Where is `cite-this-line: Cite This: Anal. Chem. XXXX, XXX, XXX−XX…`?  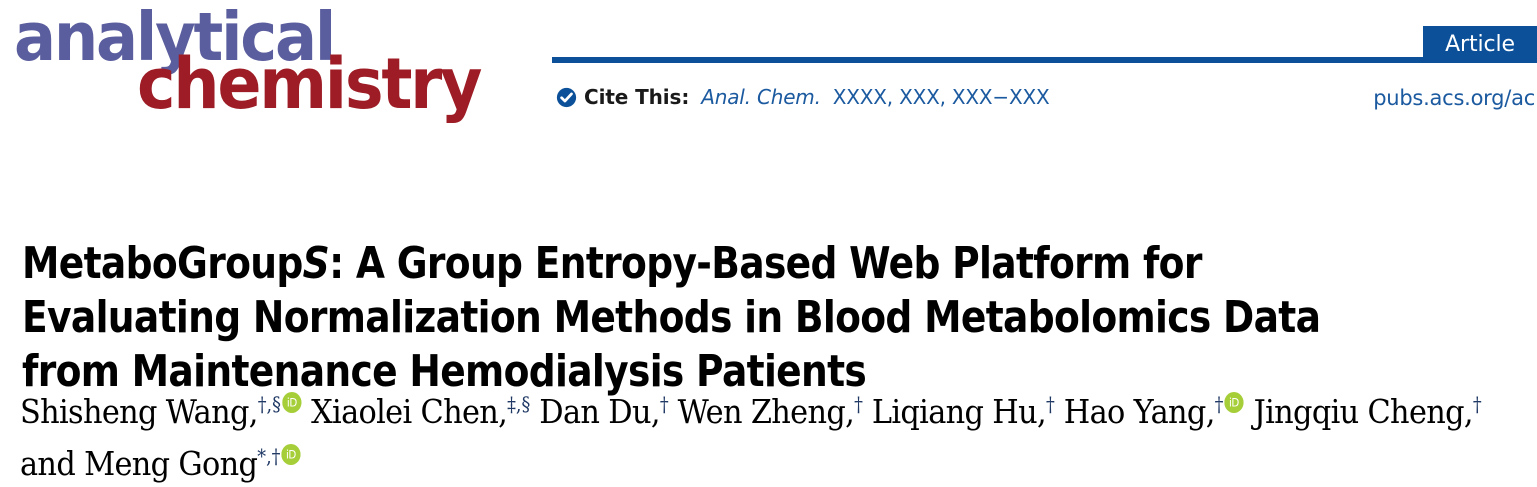 cite-this-line: Cite This: Anal. Chem. XXXX, XXX, XXX−XX… is located at coordinates (803, 97).